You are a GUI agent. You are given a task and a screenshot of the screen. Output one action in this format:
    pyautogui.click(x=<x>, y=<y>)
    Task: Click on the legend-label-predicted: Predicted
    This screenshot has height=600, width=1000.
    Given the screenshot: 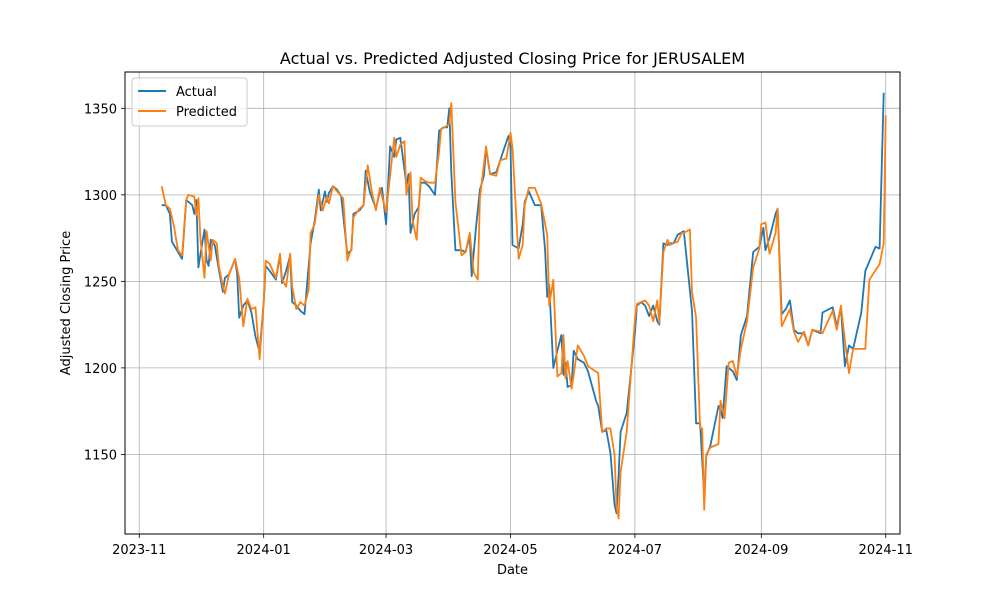 What is the action you would take?
    pyautogui.click(x=206, y=112)
    